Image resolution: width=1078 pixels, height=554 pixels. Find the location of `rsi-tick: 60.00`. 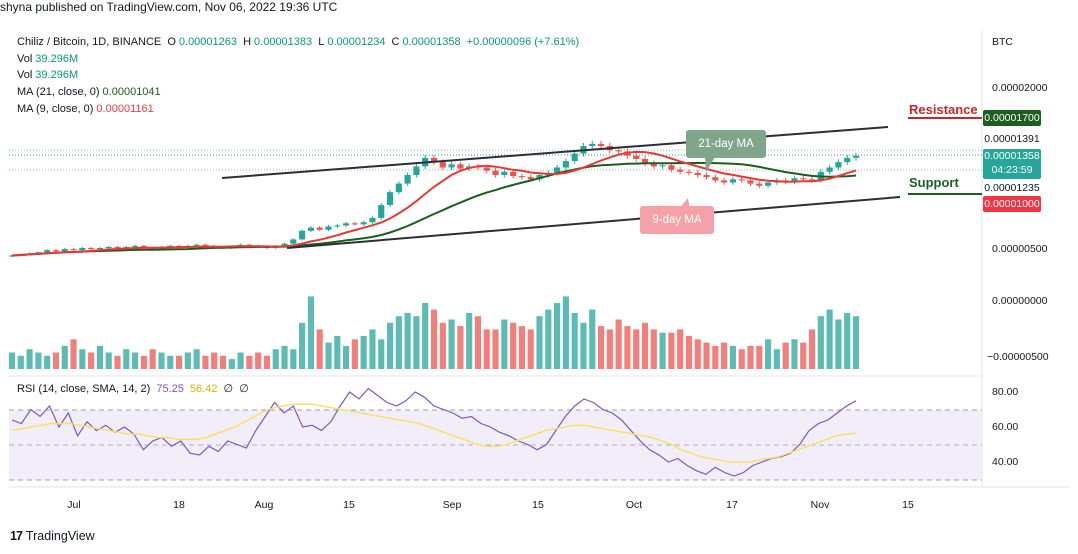

rsi-tick: 60.00 is located at coordinates (1005, 427).